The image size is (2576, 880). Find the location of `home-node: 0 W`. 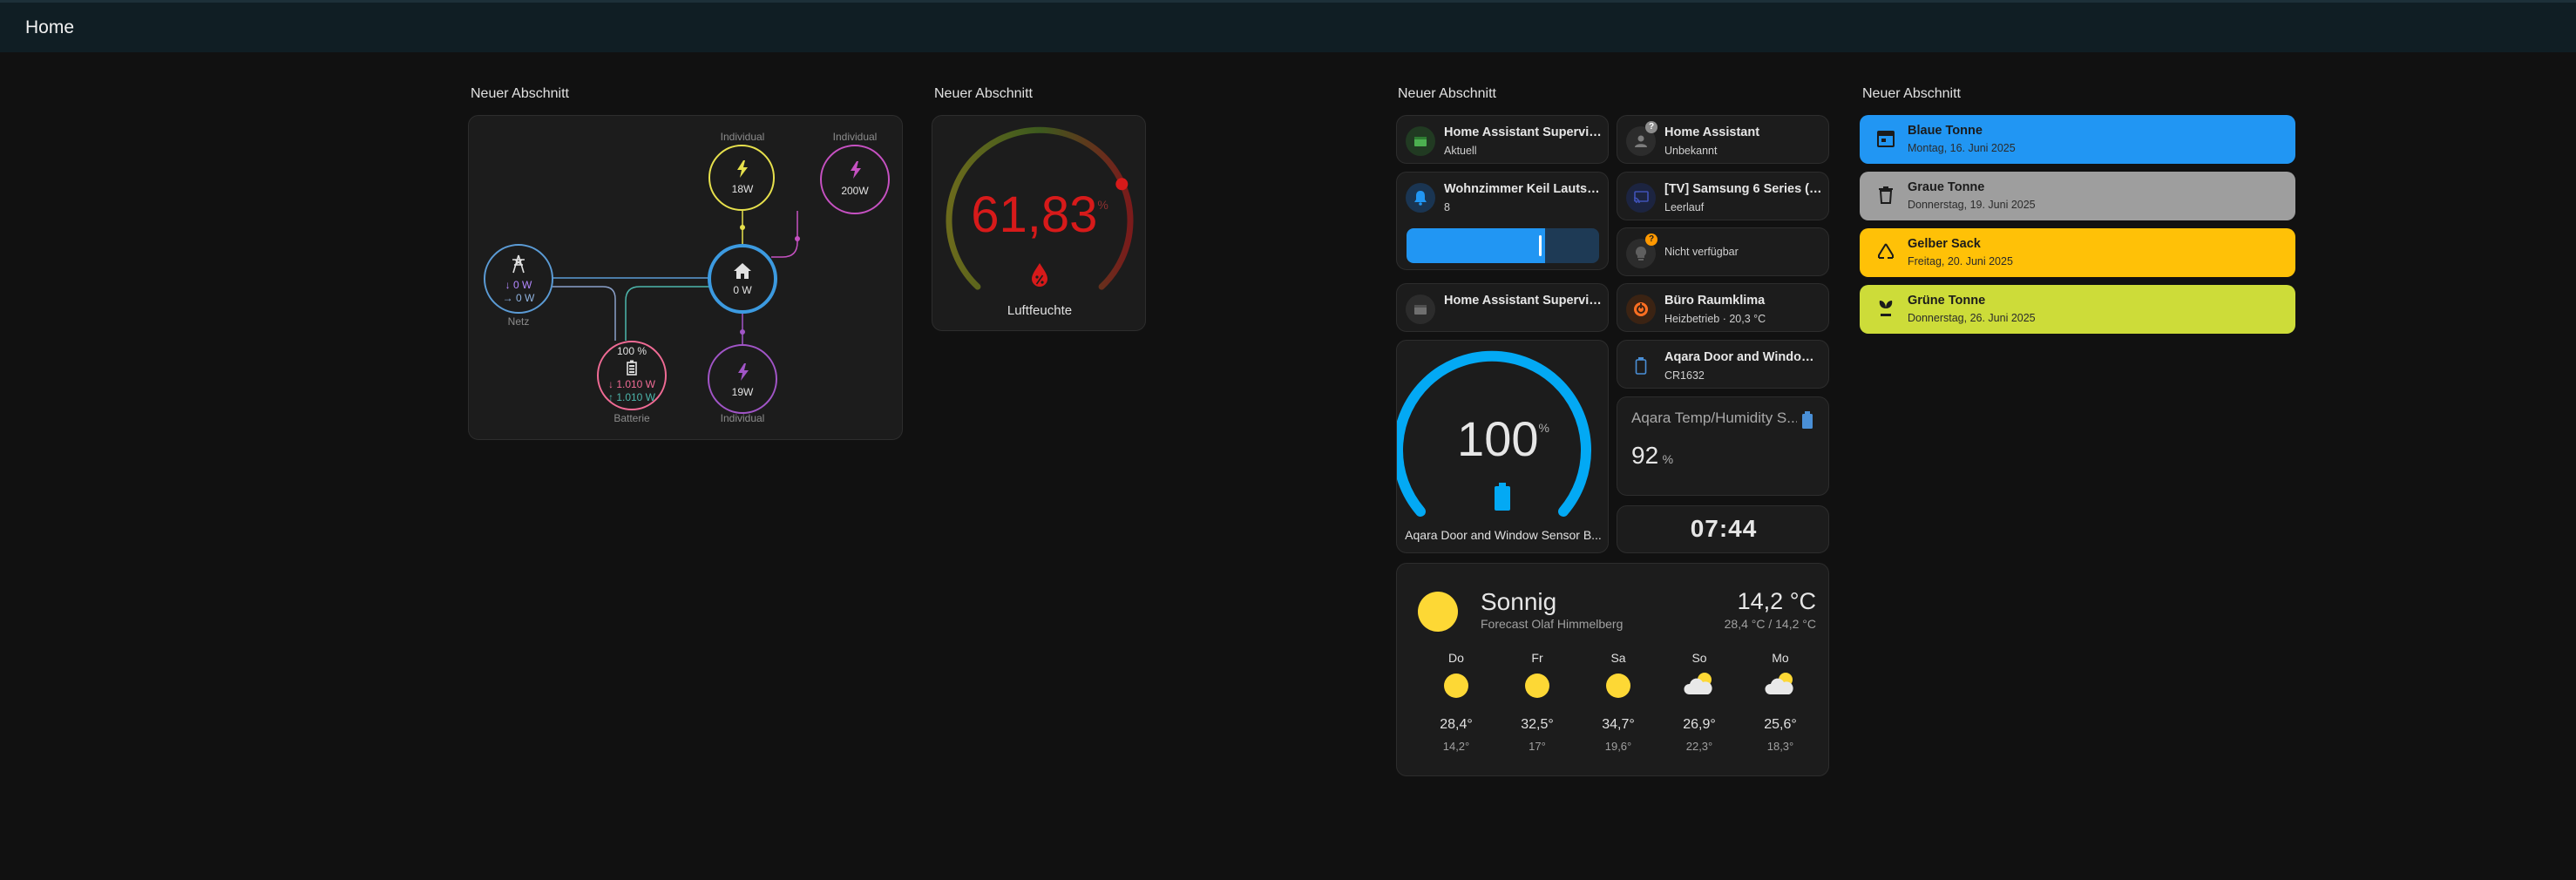

home-node: 0 W is located at coordinates (743, 279).